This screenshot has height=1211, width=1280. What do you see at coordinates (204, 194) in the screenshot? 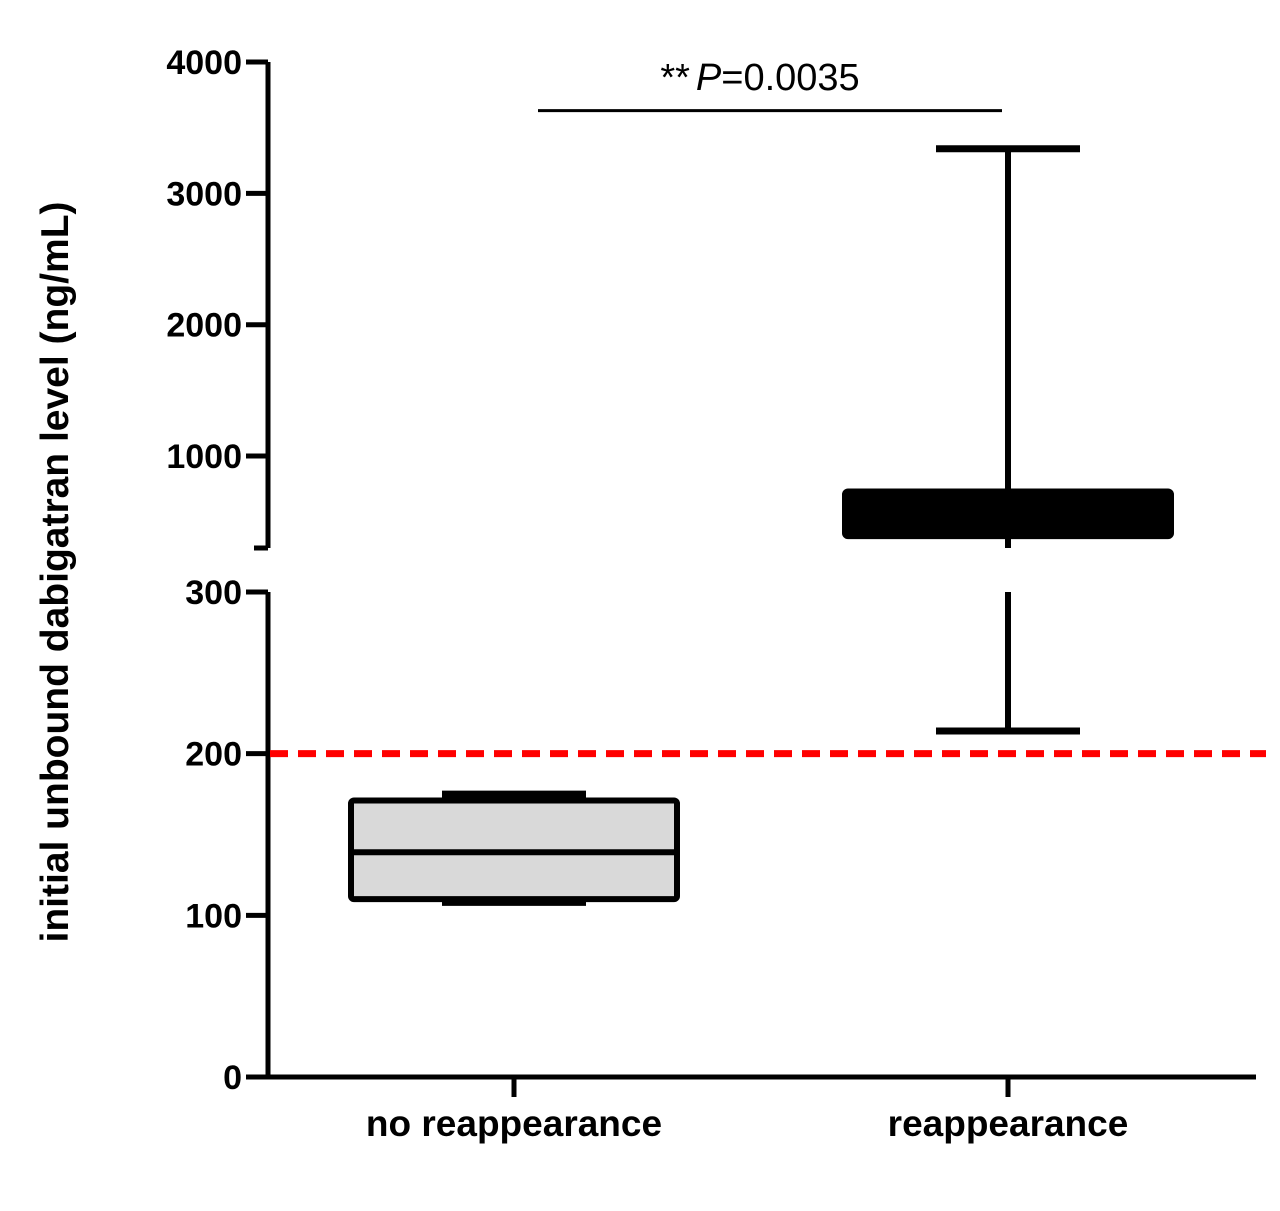
I see `y-tick-label-3000: 3000` at bounding box center [204, 194].